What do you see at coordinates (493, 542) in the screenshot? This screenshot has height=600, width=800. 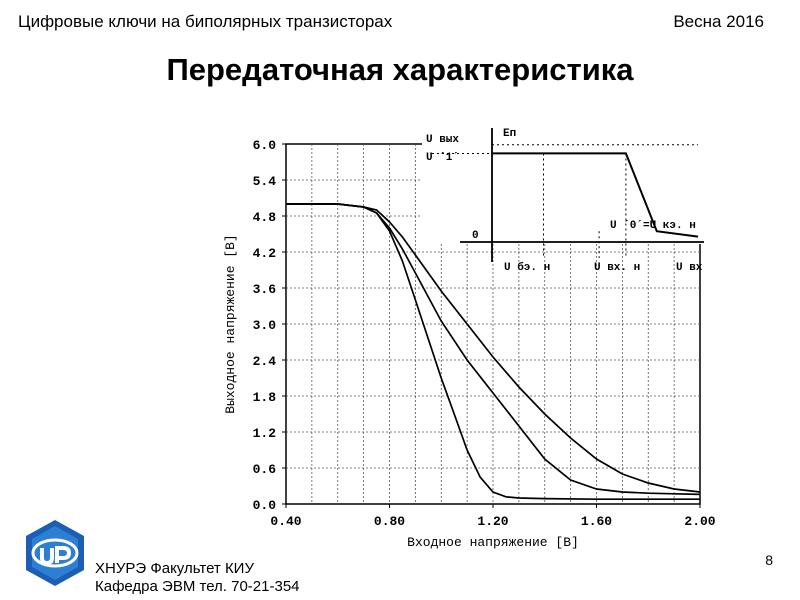 I see `x-axis-label: Входное напряжение [B]` at bounding box center [493, 542].